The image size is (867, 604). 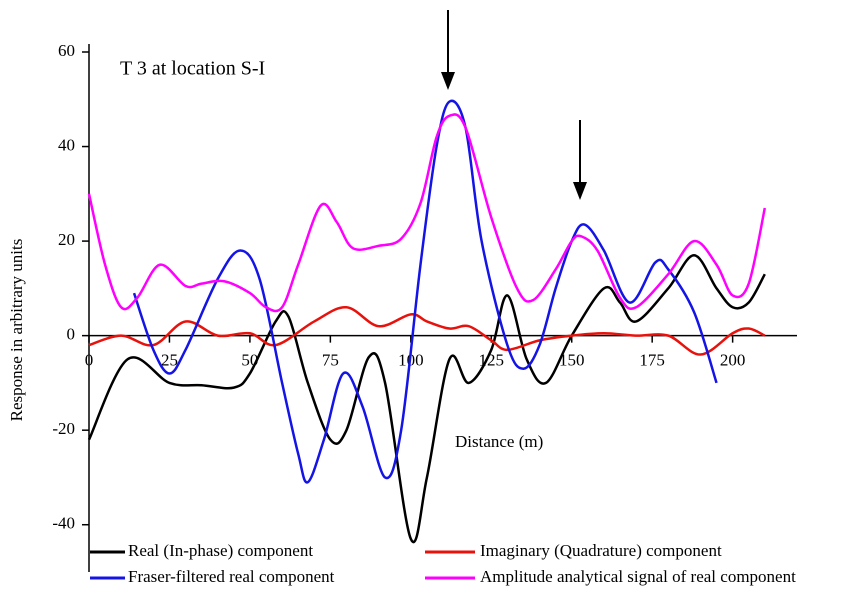 I want to click on x-tick-label: 75, so click(x=330, y=360).